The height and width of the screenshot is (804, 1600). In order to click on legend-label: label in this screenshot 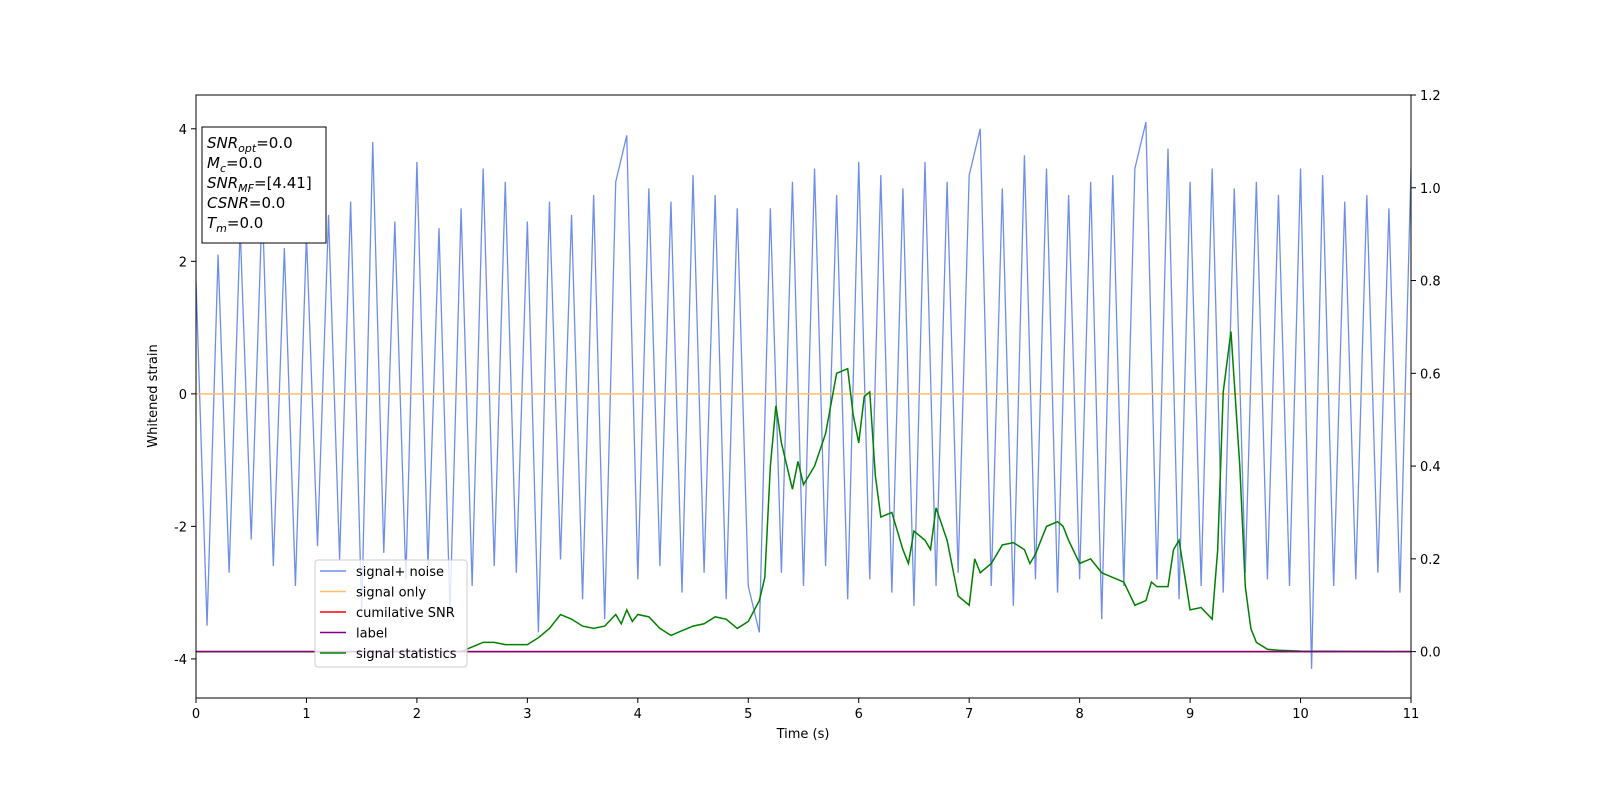, I will do `click(371, 634)`.